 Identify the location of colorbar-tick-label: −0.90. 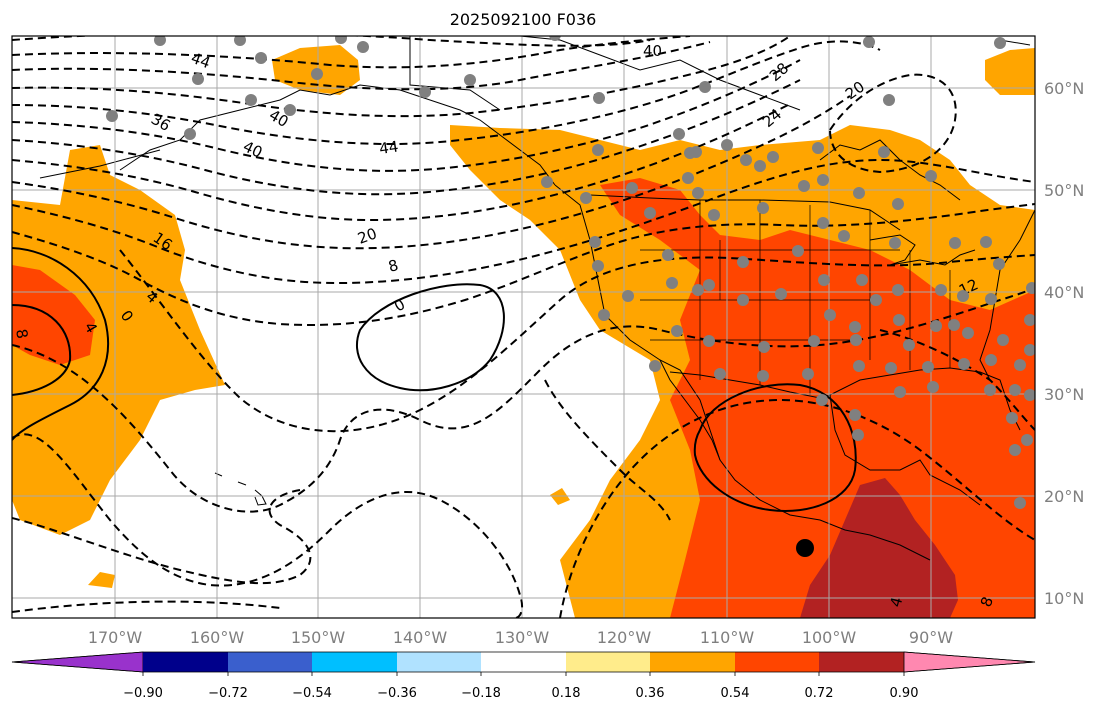
(143, 693).